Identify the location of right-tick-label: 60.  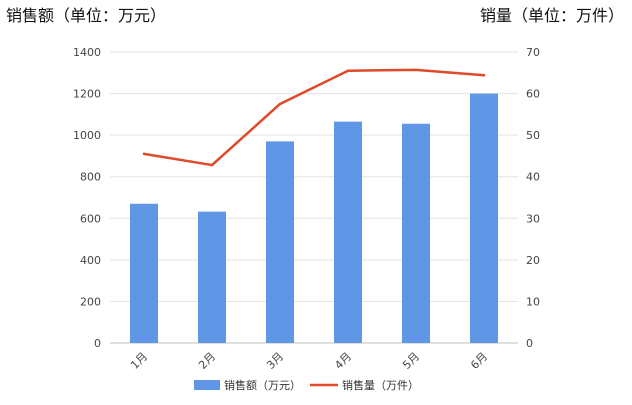
(533, 94).